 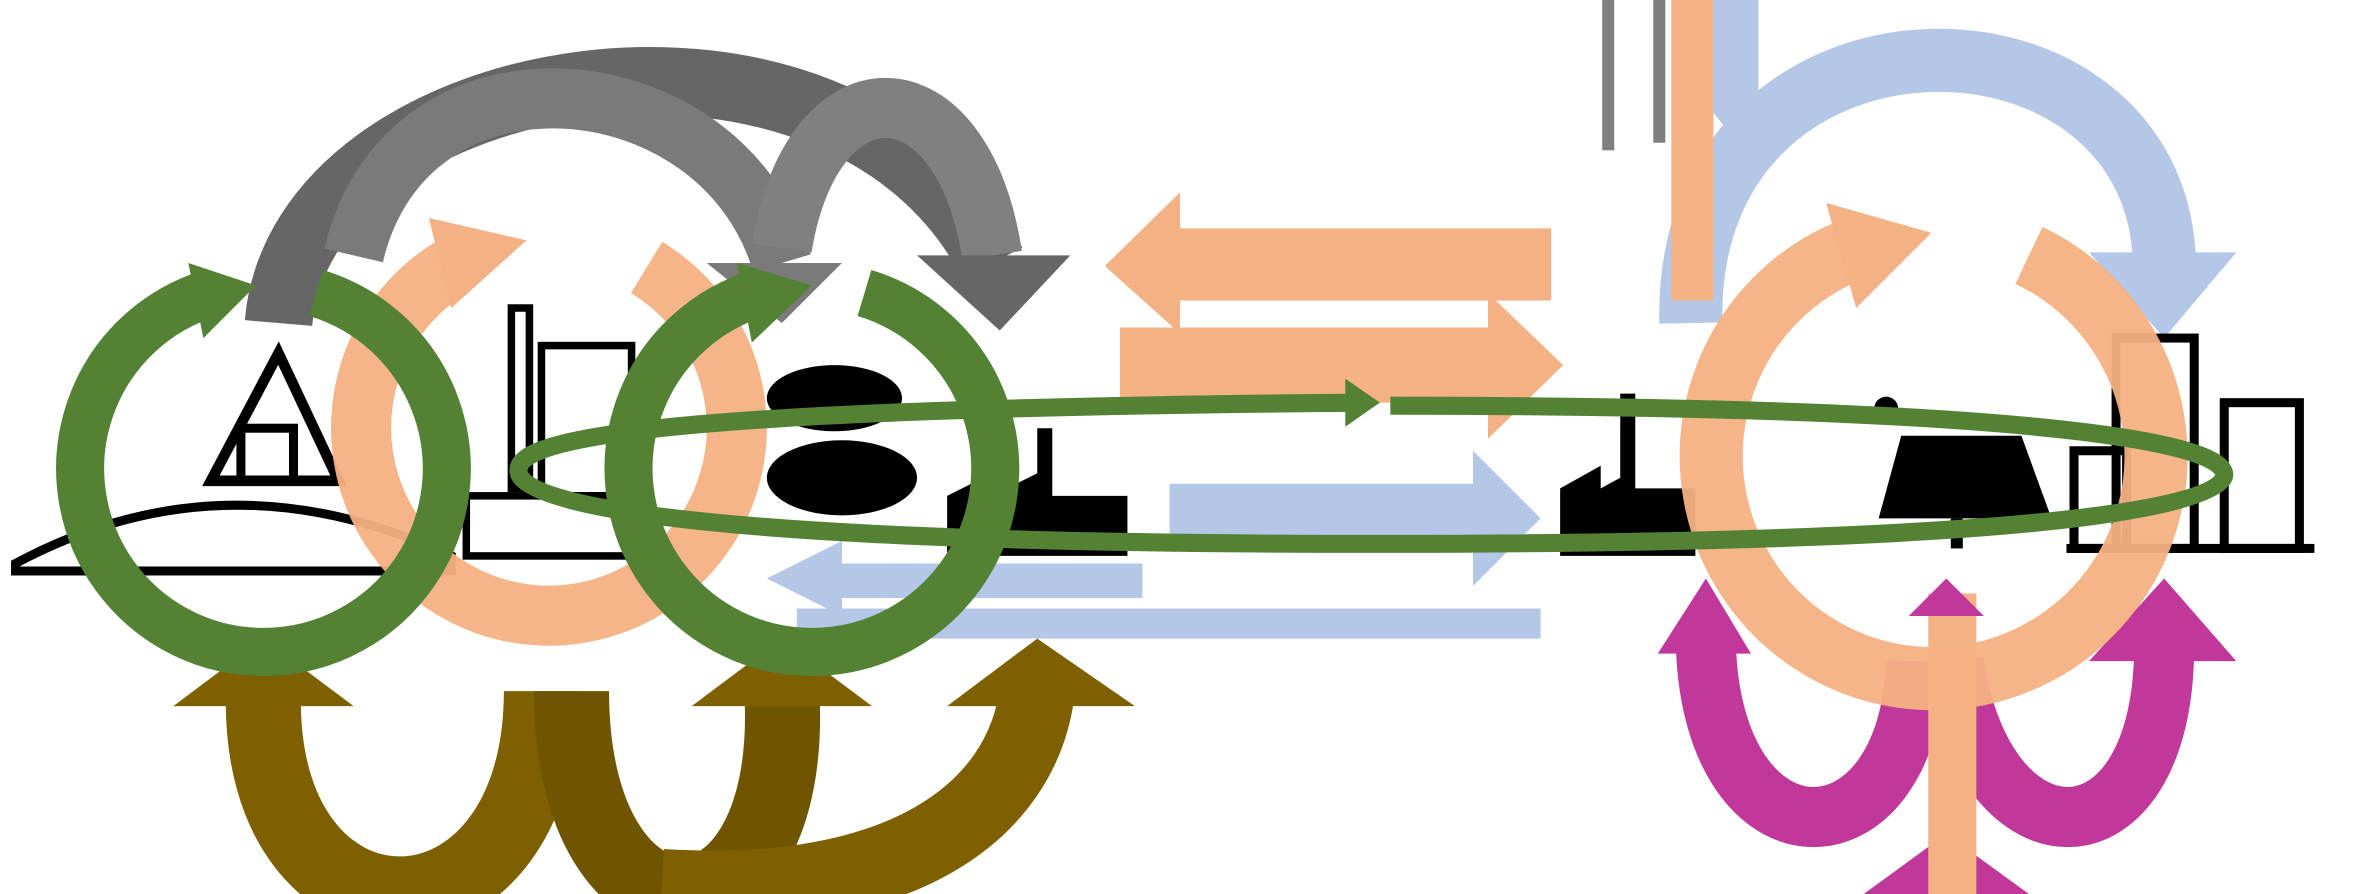 I want to click on building, so click(x=2261, y=475).